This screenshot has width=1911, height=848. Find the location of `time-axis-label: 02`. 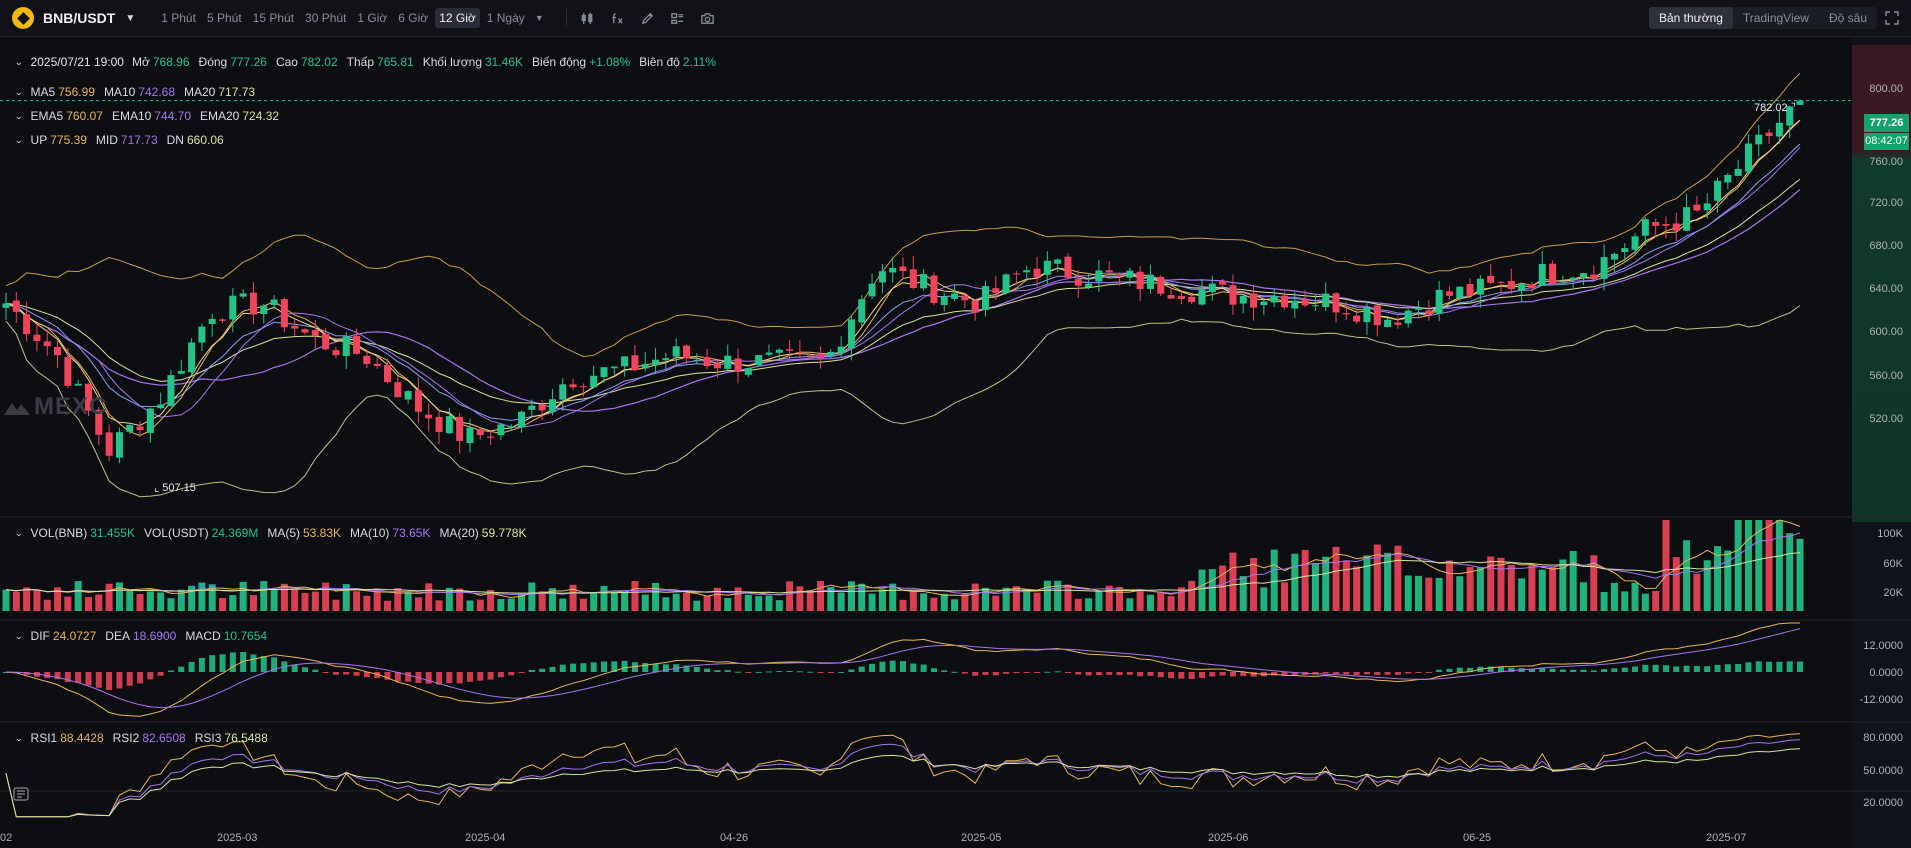

time-axis-label: 02 is located at coordinates (6, 838).